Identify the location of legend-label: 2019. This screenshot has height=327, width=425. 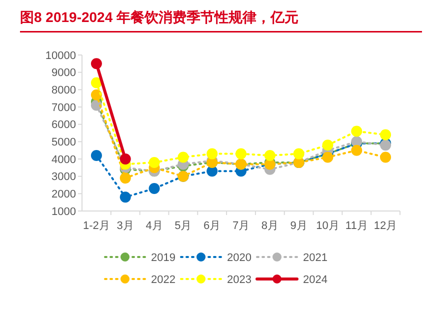
(163, 258).